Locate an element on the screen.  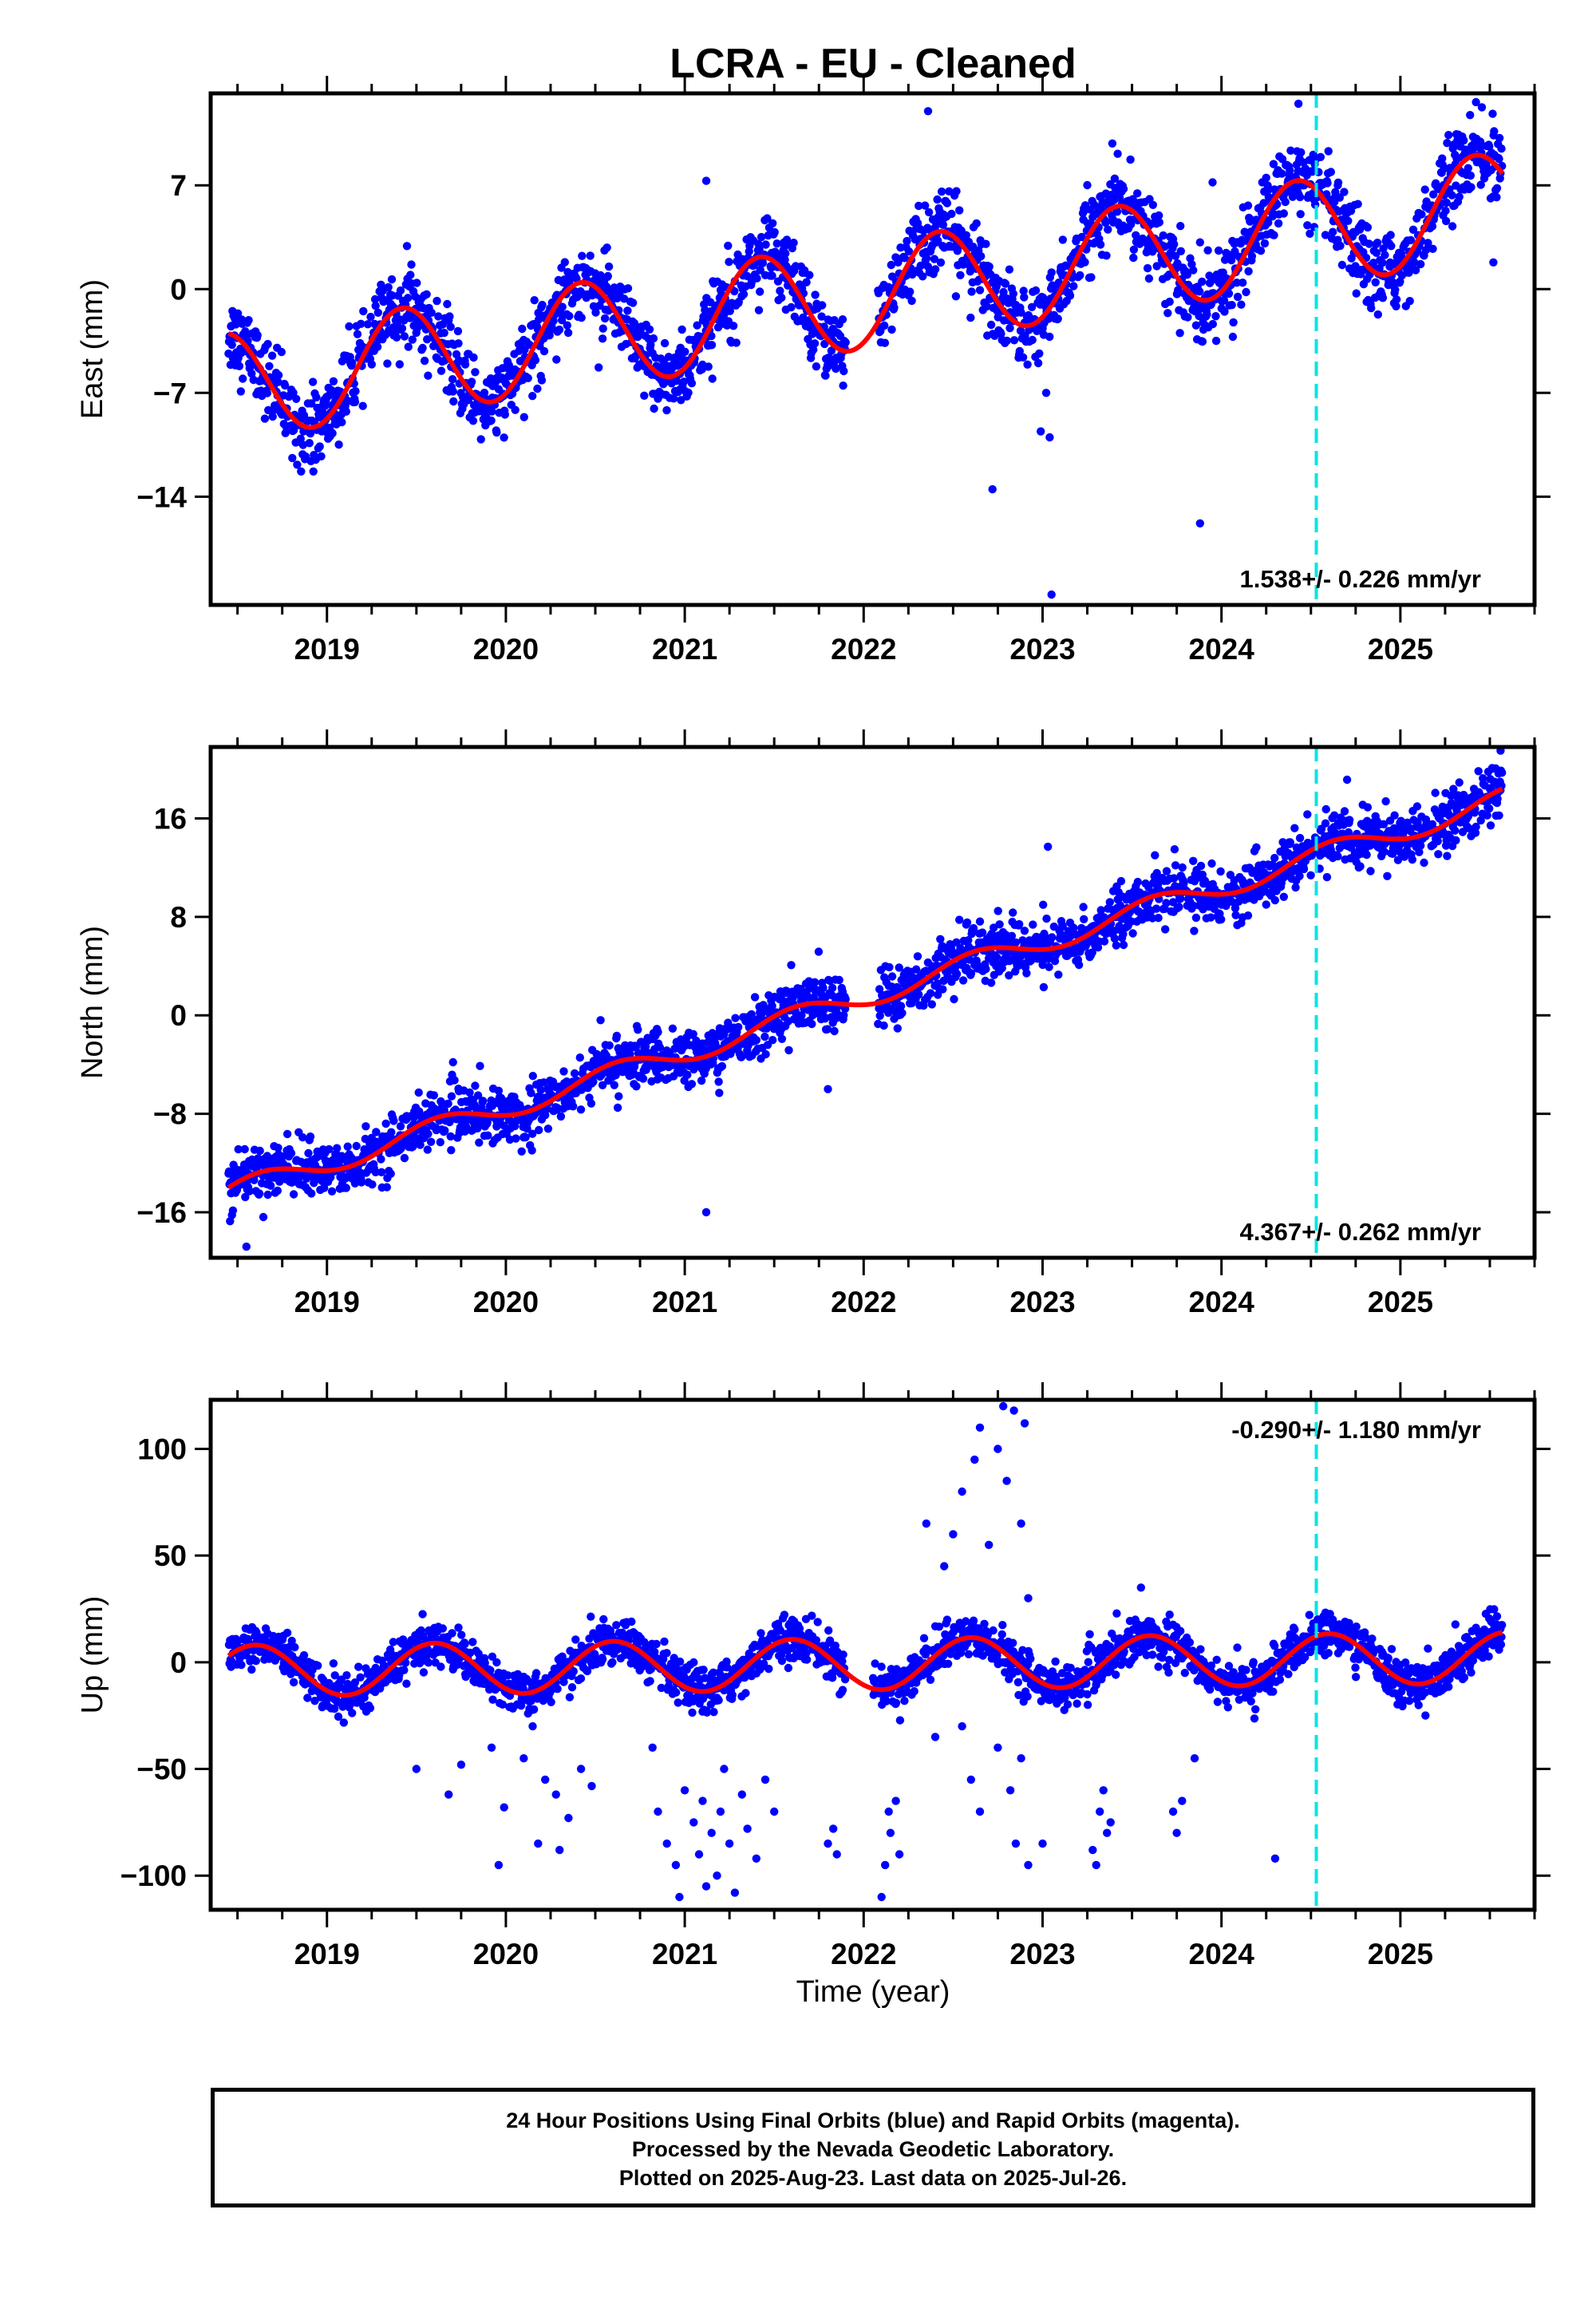
x-tick-label: 2021 is located at coordinates (684, 649).